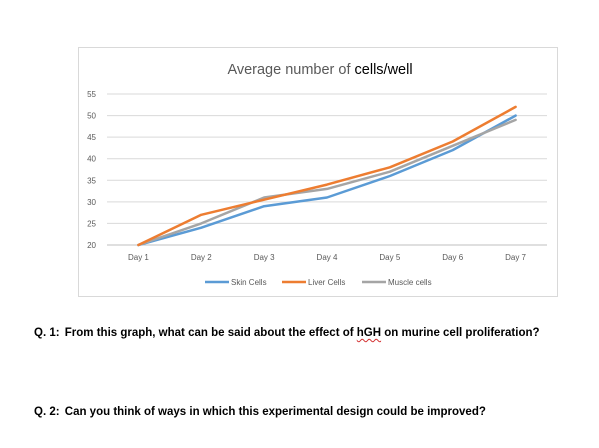 This screenshot has height=448, width=599. I want to click on legend-label-muscle-cells: Muscle cells, so click(410, 282).